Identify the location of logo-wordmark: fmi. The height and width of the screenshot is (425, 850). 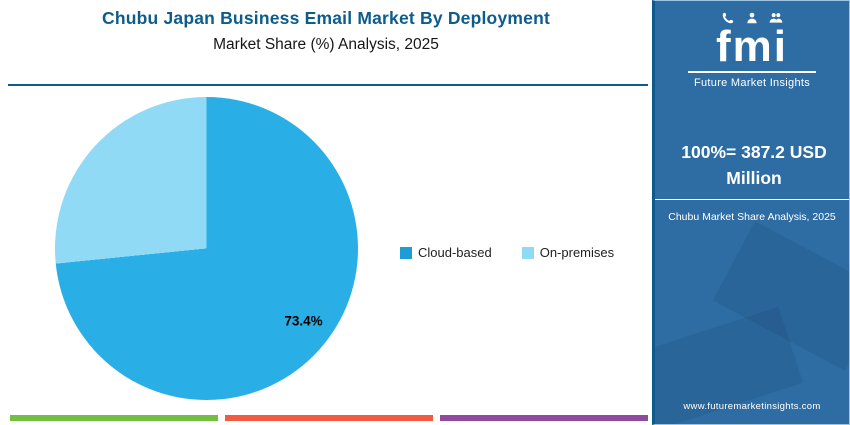
(752, 46).